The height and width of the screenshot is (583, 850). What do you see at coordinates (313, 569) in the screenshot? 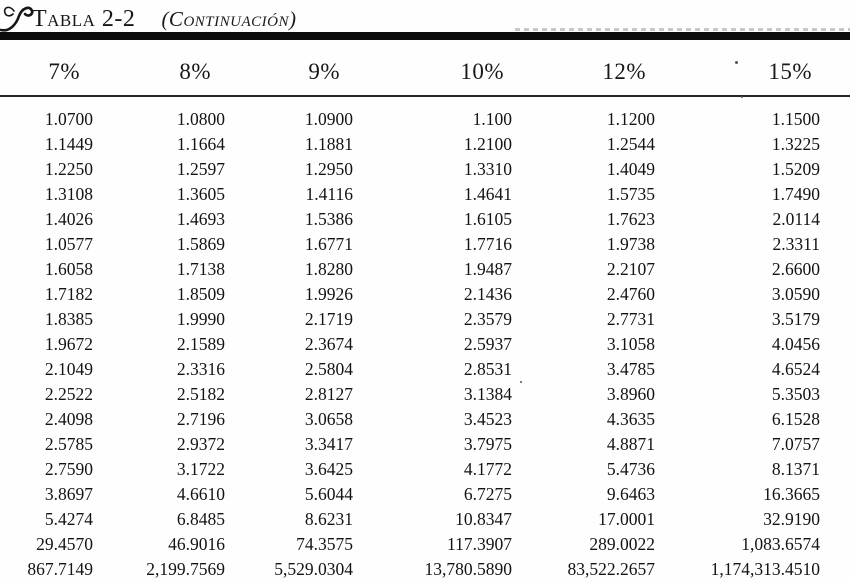
I see `table-cell: 5,529.0304` at bounding box center [313, 569].